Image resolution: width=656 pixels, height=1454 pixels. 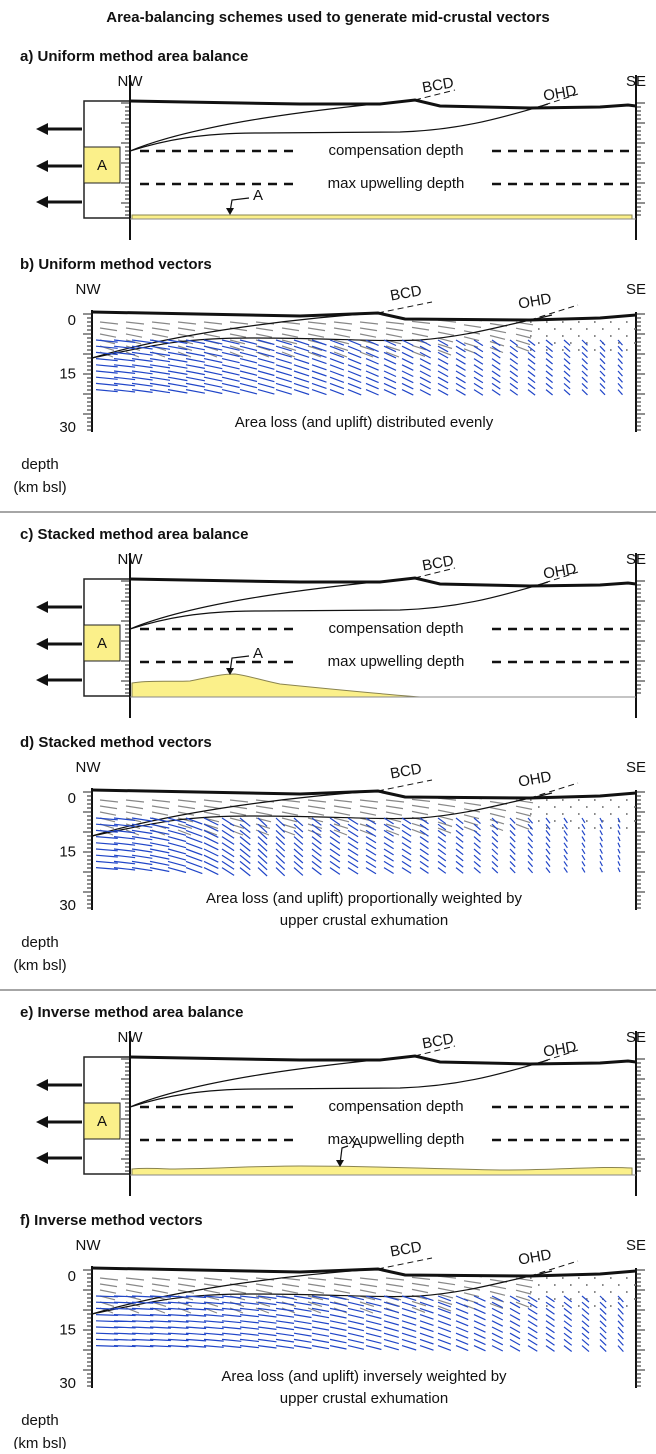 I want to click on panel-label: c) Stacked method area balance, so click(x=134, y=534).